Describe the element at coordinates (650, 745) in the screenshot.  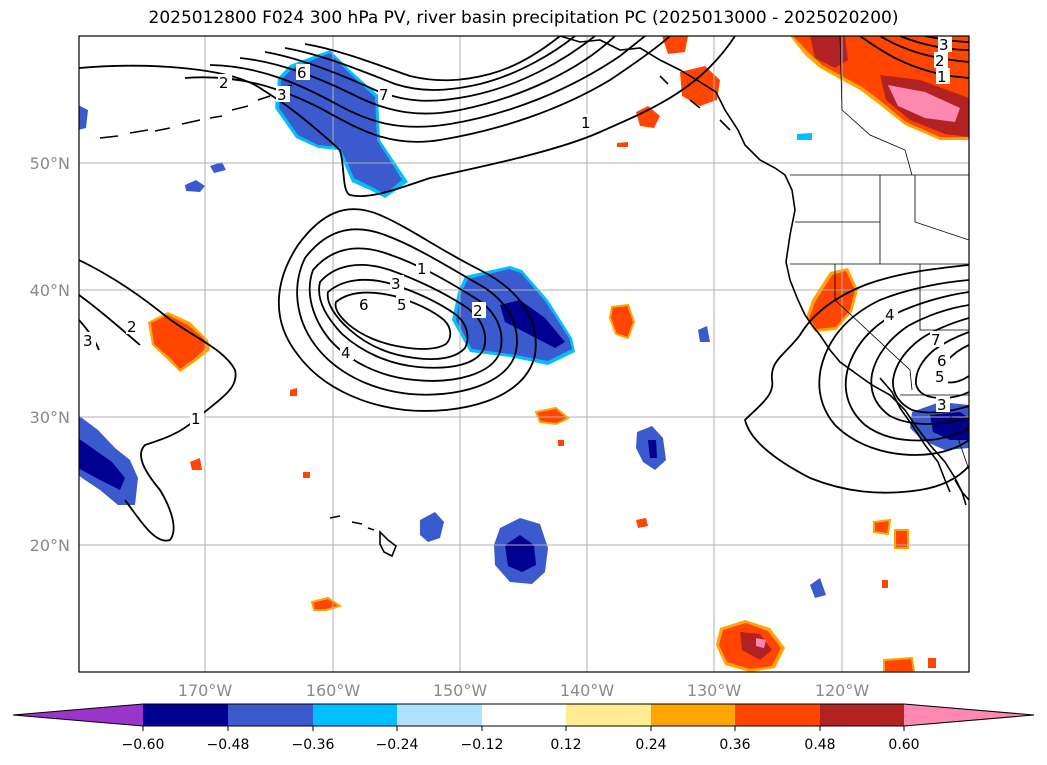
I see `colorbar-tick-label: 0.24` at that location.